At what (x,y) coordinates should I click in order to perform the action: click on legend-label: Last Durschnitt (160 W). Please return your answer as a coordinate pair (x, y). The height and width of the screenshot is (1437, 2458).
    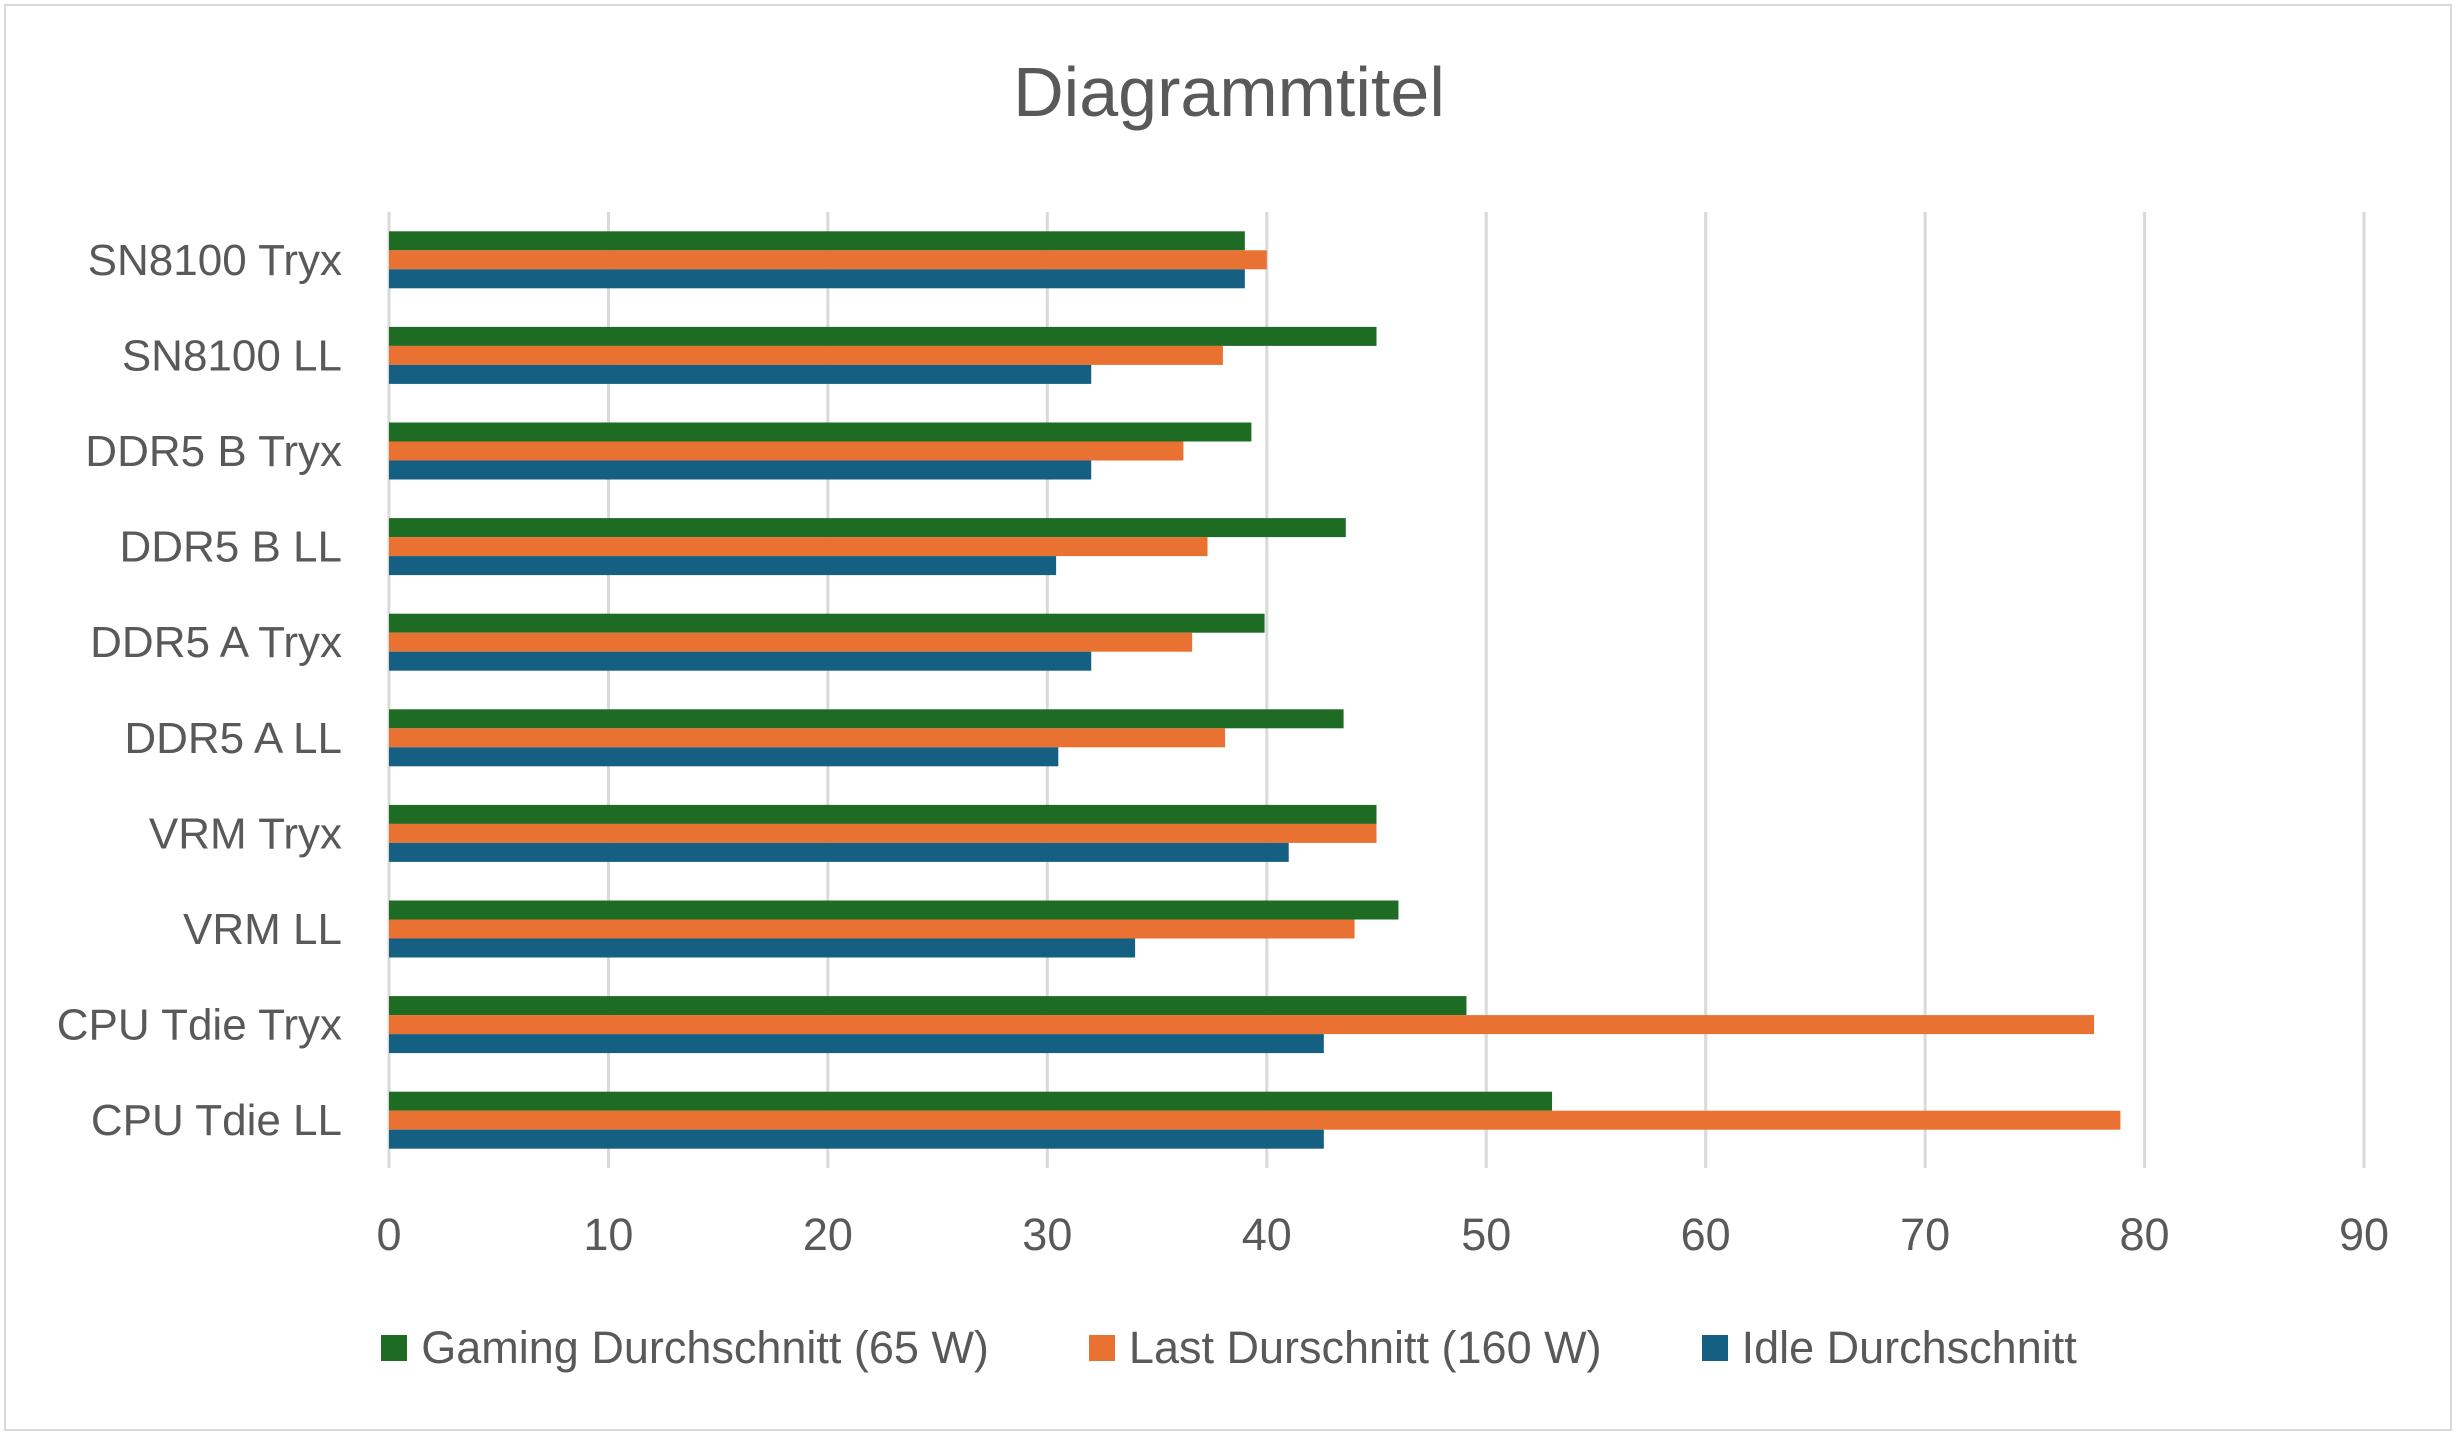
    Looking at the image, I should click on (1365, 1347).